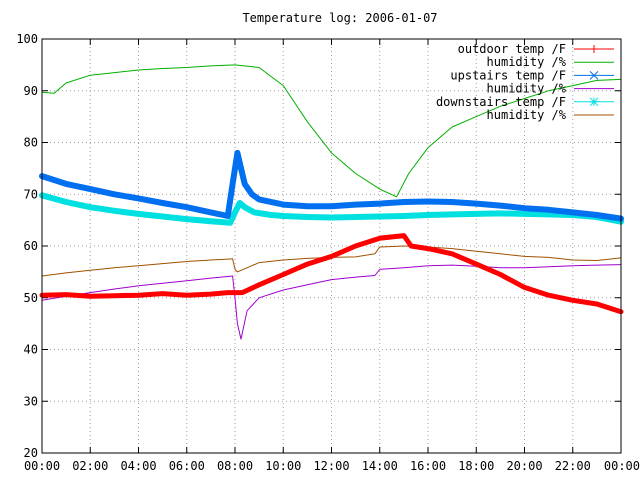 The width and height of the screenshot is (640, 480). Describe the element at coordinates (31, 401) in the screenshot. I see `y-tick-label: 30` at that location.